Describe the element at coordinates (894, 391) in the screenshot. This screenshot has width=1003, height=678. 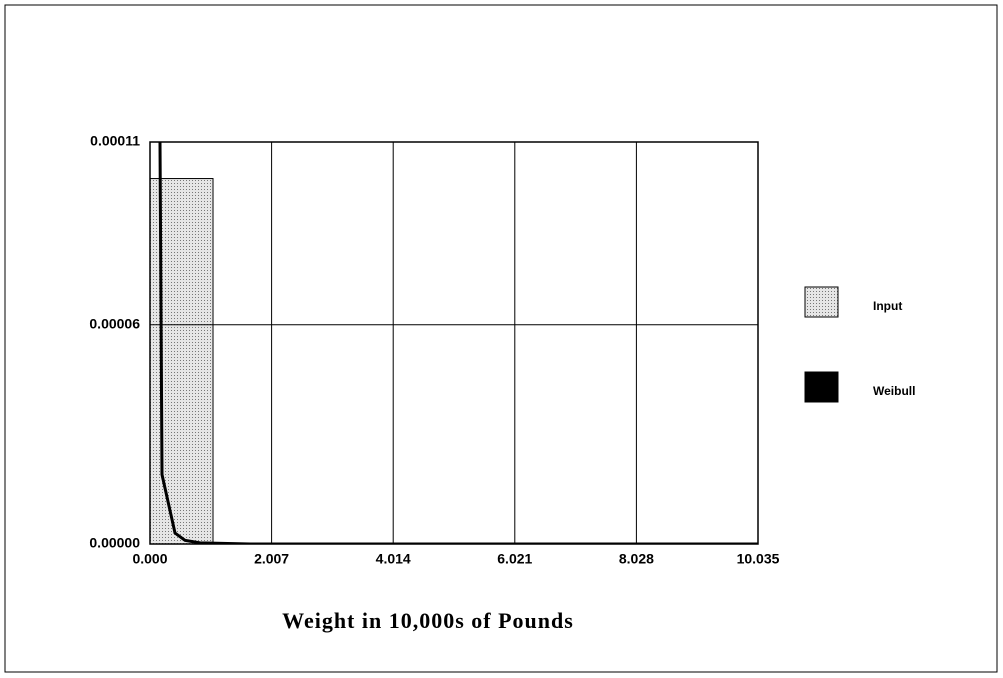
I see `legend-label: Weibull` at that location.